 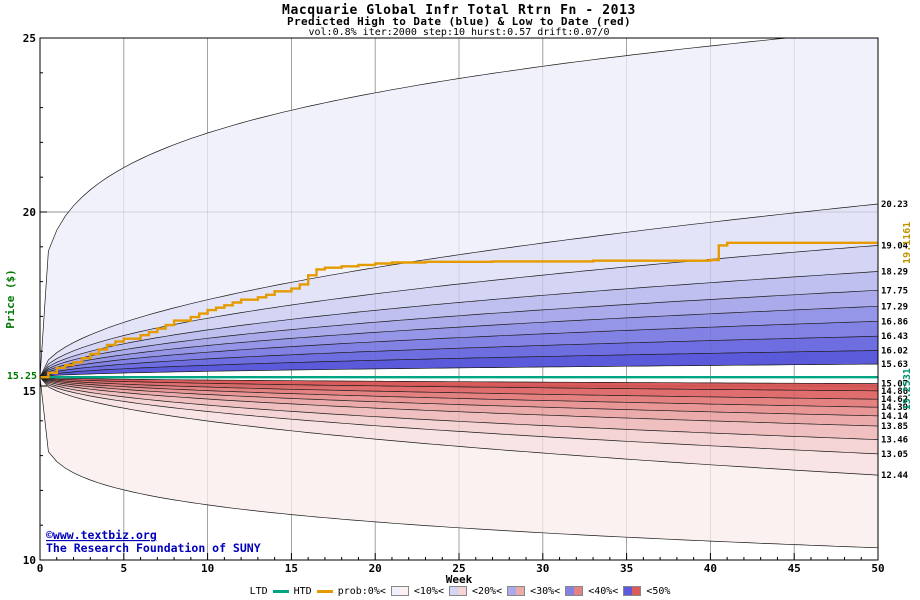 I want to click on htd-line-sample, so click(x=324, y=591).